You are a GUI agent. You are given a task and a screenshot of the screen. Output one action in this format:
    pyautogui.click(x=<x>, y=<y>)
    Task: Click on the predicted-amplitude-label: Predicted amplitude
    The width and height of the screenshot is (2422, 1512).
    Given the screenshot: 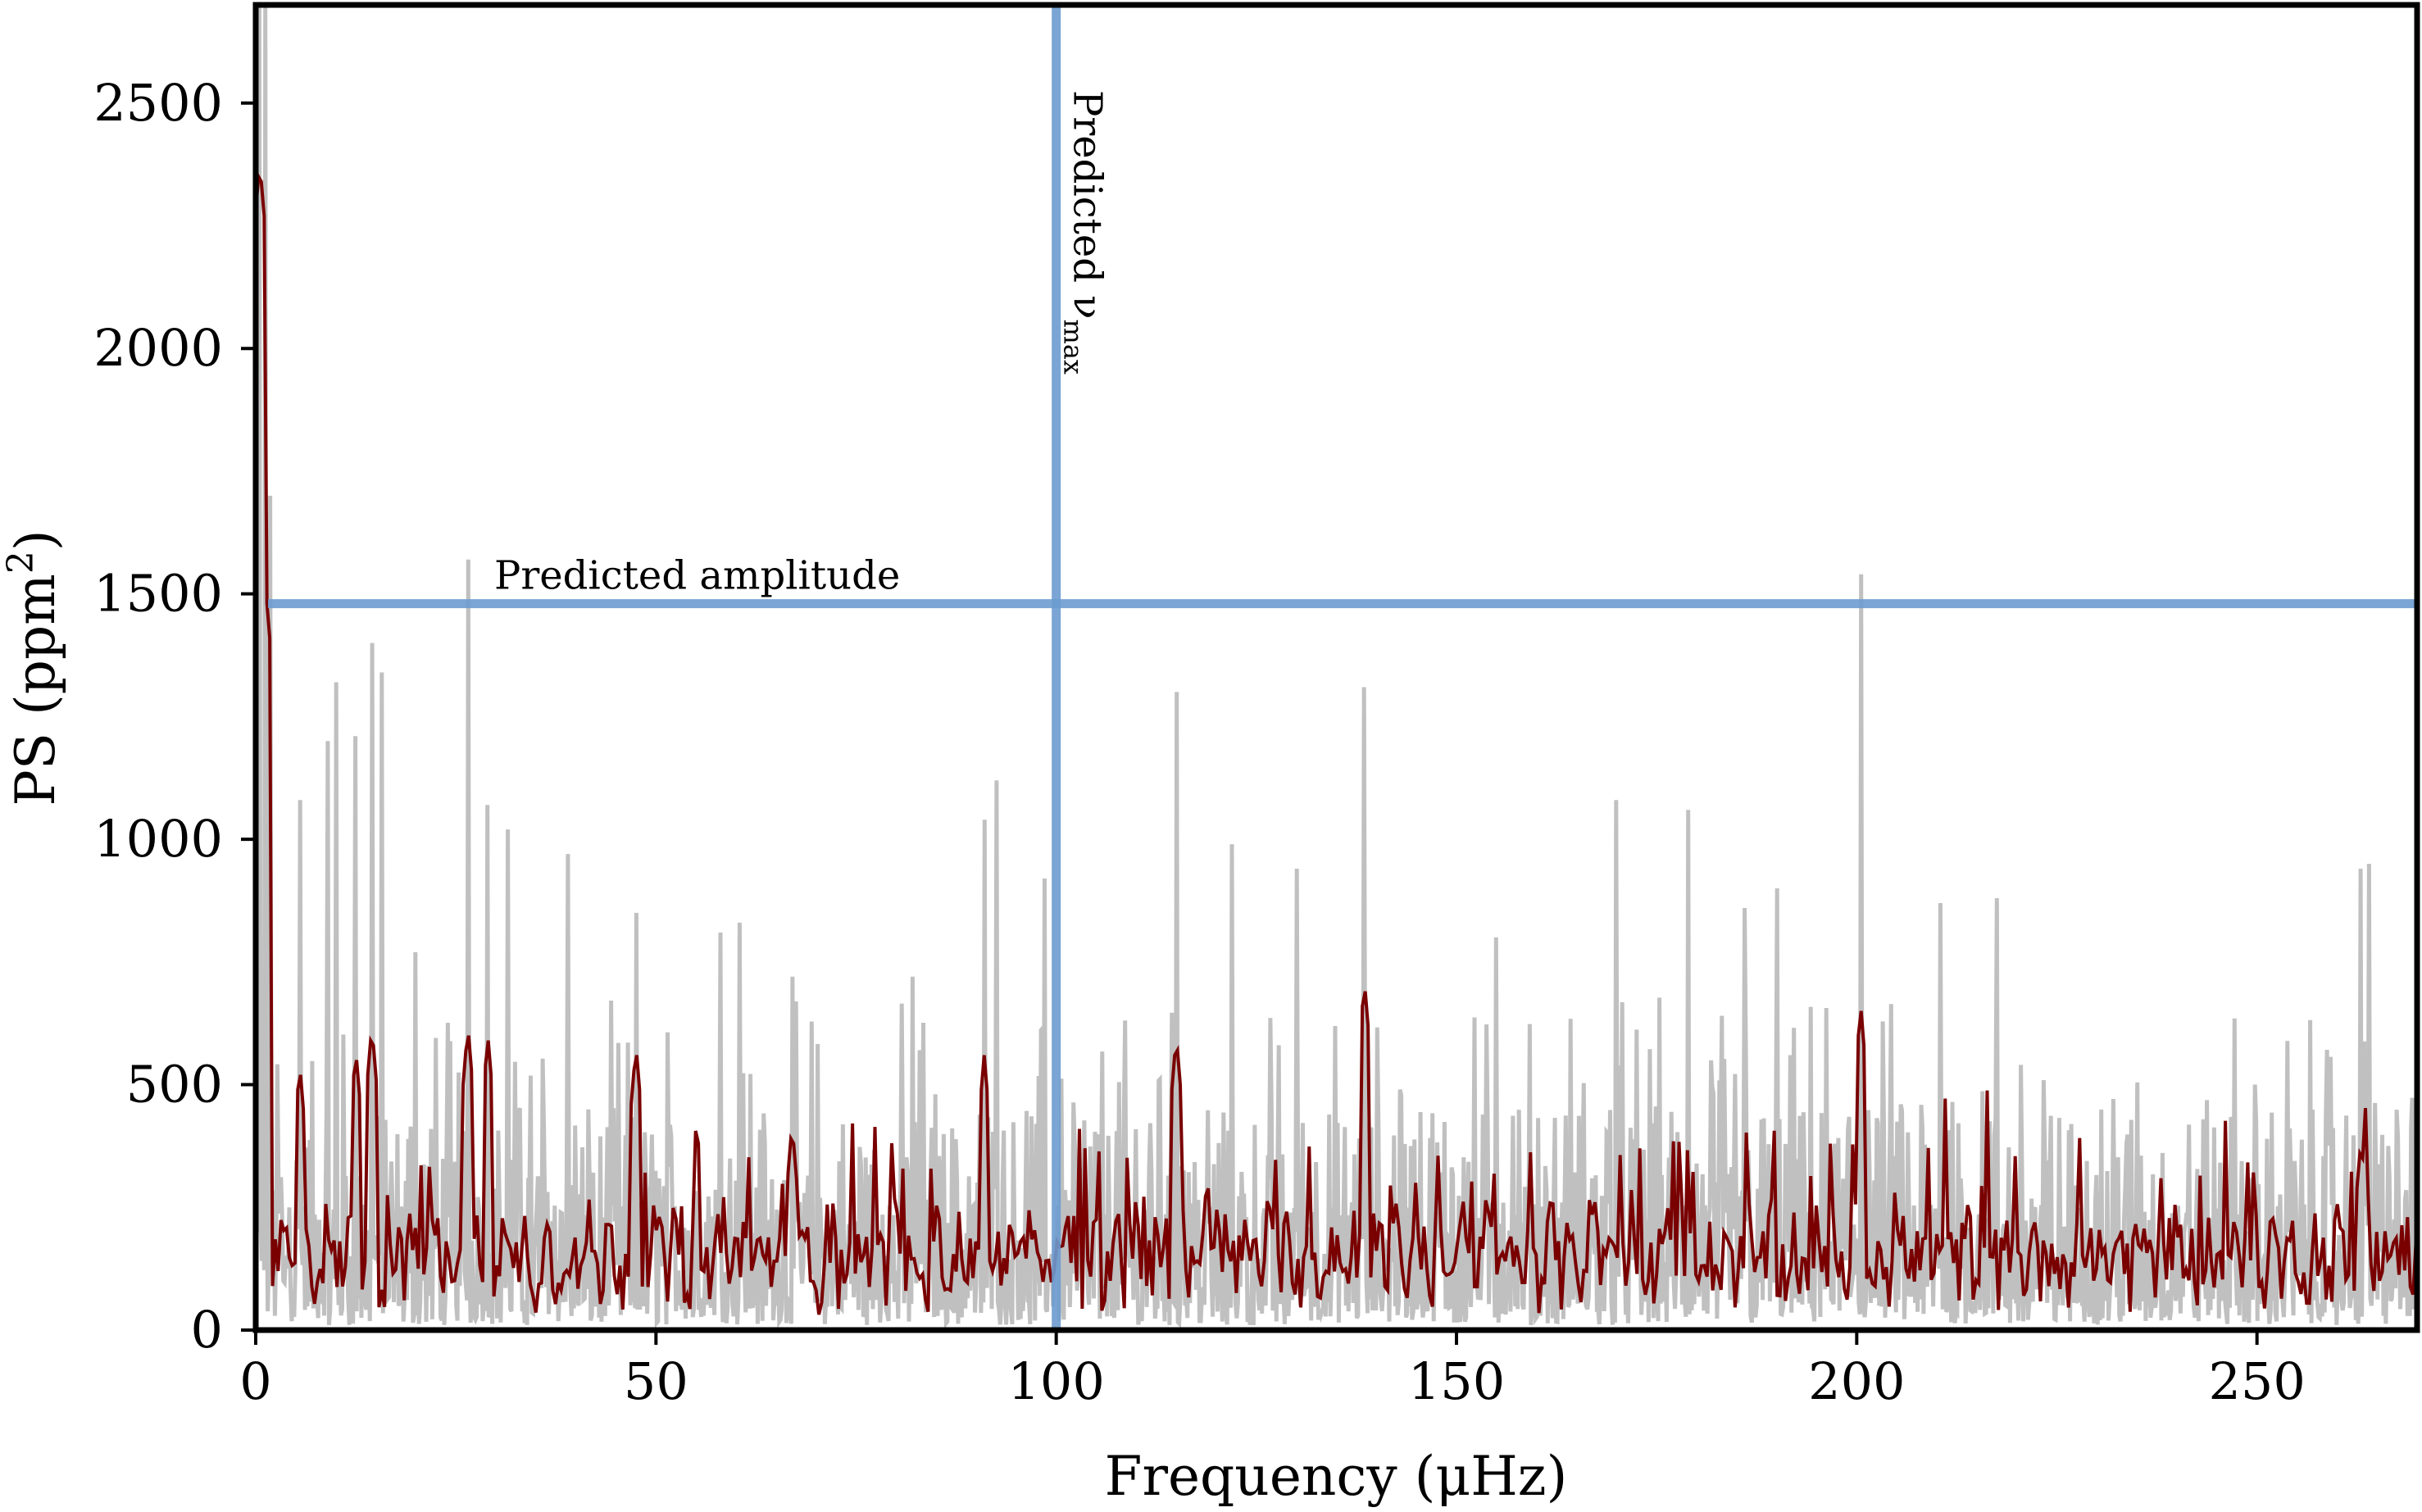 What is the action you would take?
    pyautogui.click(x=697, y=576)
    